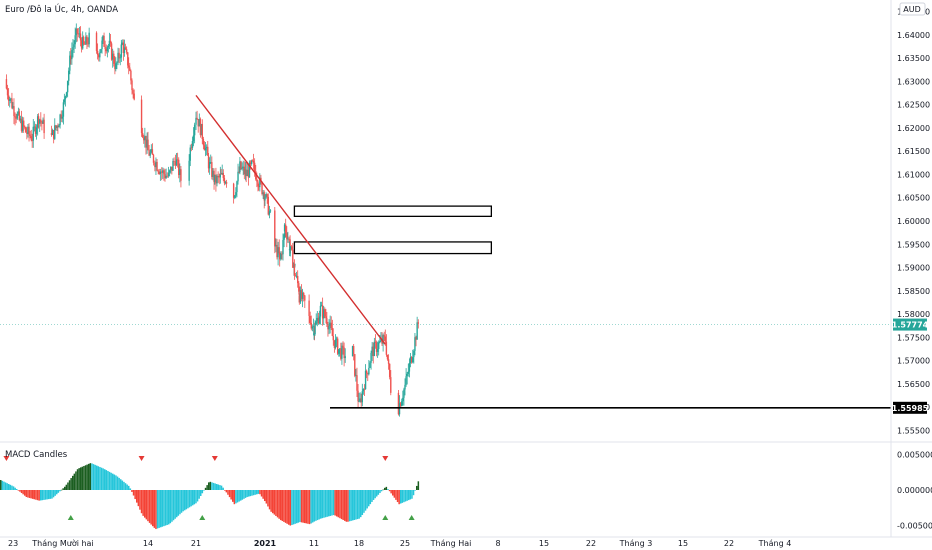  I want to click on time-tick-label: 15, so click(544, 543).